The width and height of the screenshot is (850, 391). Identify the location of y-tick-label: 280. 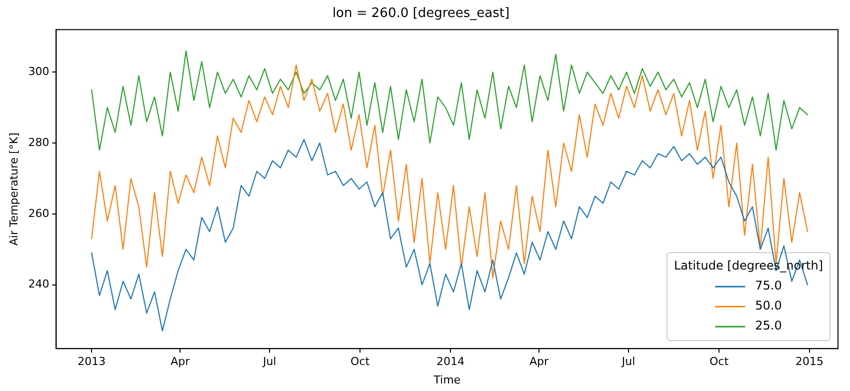
(39, 142).